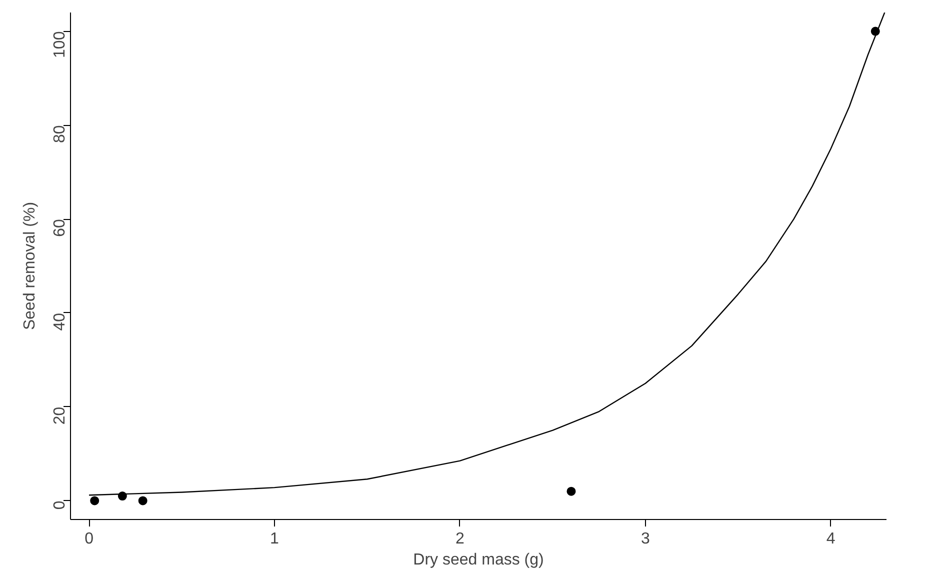  I want to click on x-tick-label: 3, so click(645, 539).